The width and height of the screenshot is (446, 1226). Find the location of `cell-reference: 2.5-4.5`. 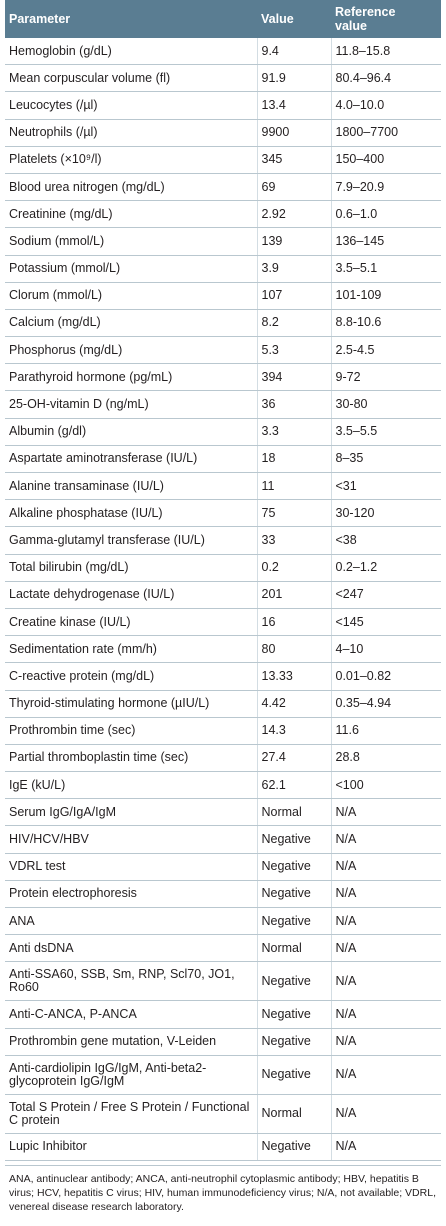

cell-reference: 2.5-4.5 is located at coordinates (385, 350).